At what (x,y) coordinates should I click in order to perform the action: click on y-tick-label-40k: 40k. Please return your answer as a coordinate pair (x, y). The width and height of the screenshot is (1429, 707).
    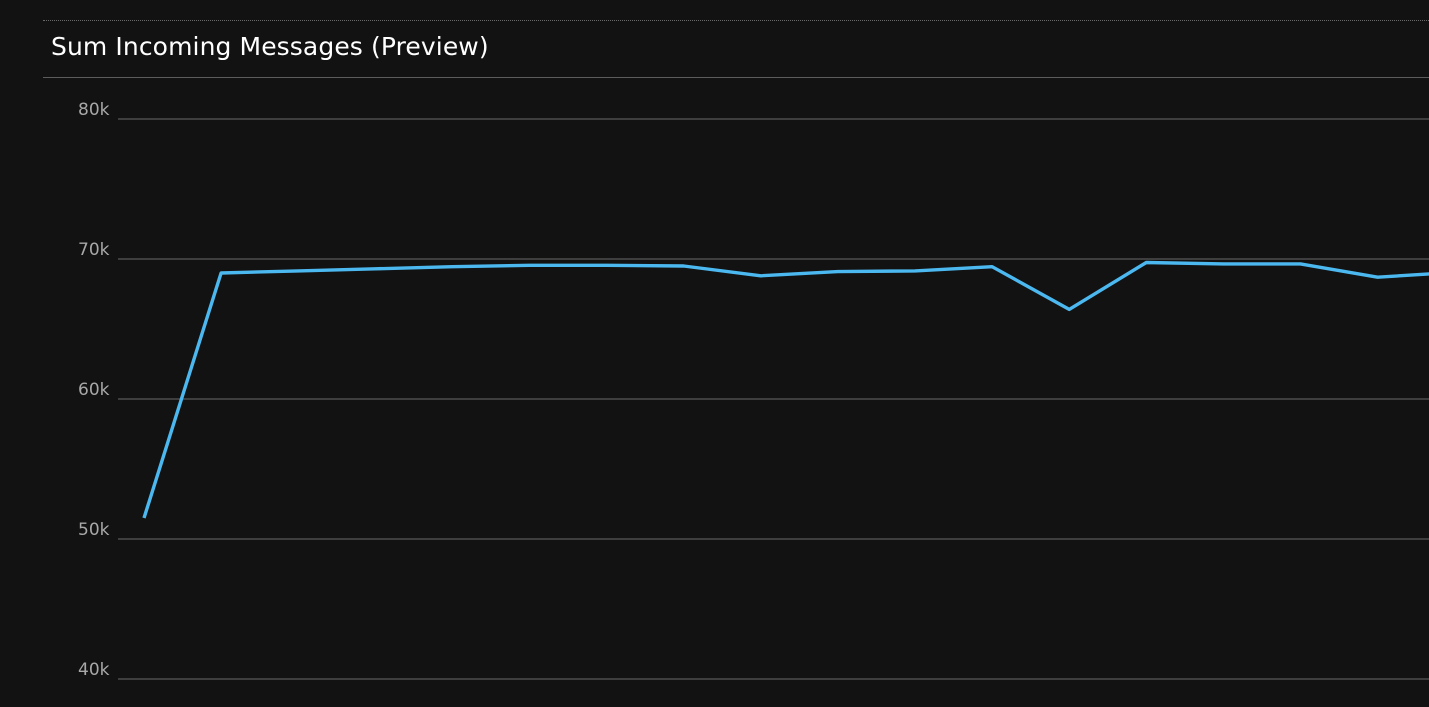
    Looking at the image, I should click on (94, 670).